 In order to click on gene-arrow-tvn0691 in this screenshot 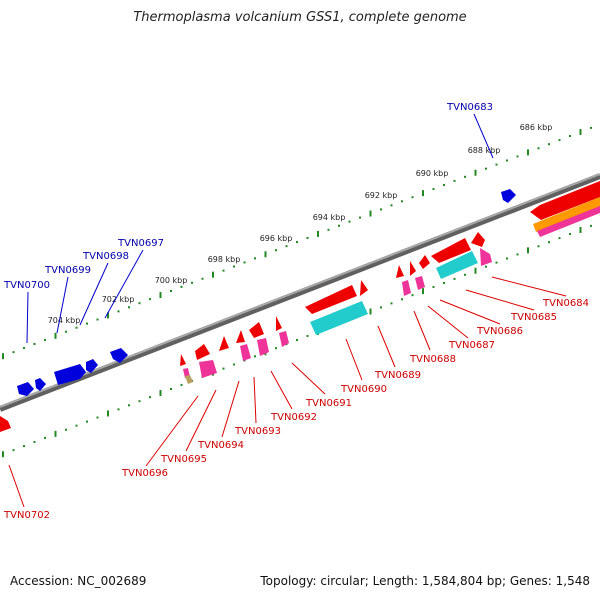, I will do `click(279, 323)`.